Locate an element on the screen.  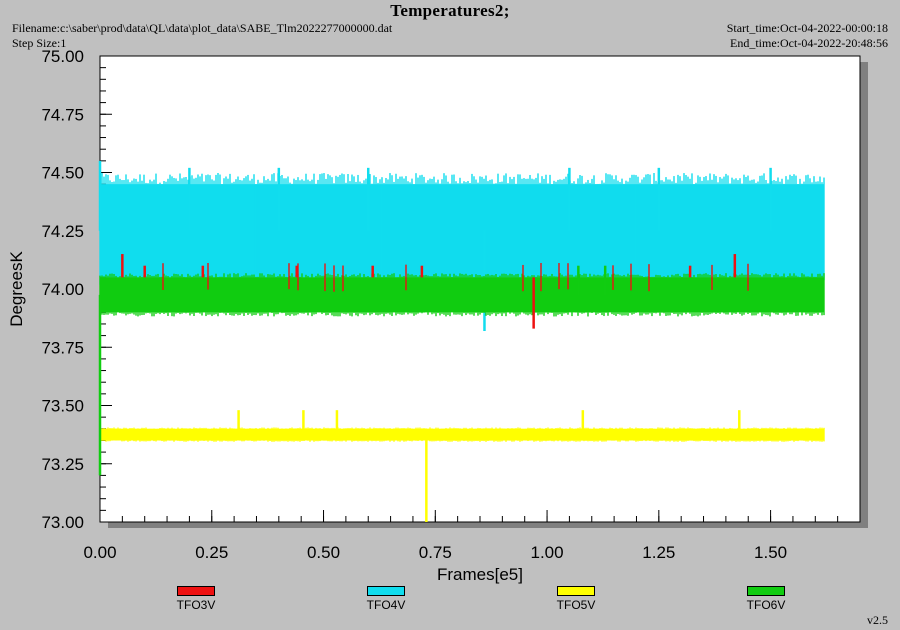
y-tick-label: 73.00 is located at coordinates (62, 522).